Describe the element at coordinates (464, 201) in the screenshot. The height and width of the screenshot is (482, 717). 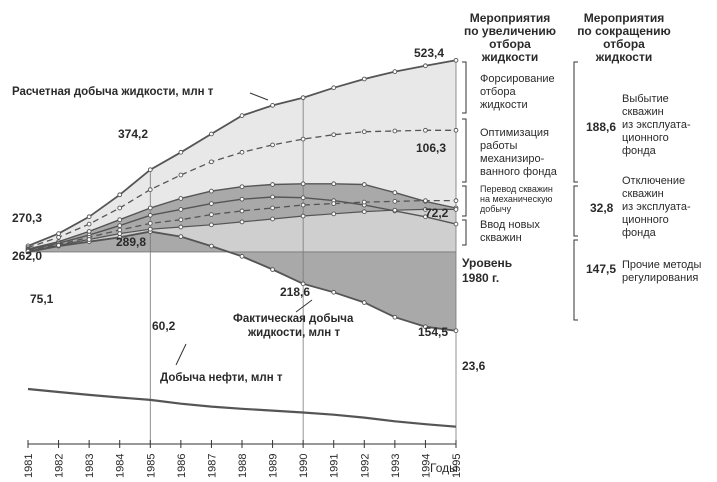
I see `bracket-transfer` at that location.